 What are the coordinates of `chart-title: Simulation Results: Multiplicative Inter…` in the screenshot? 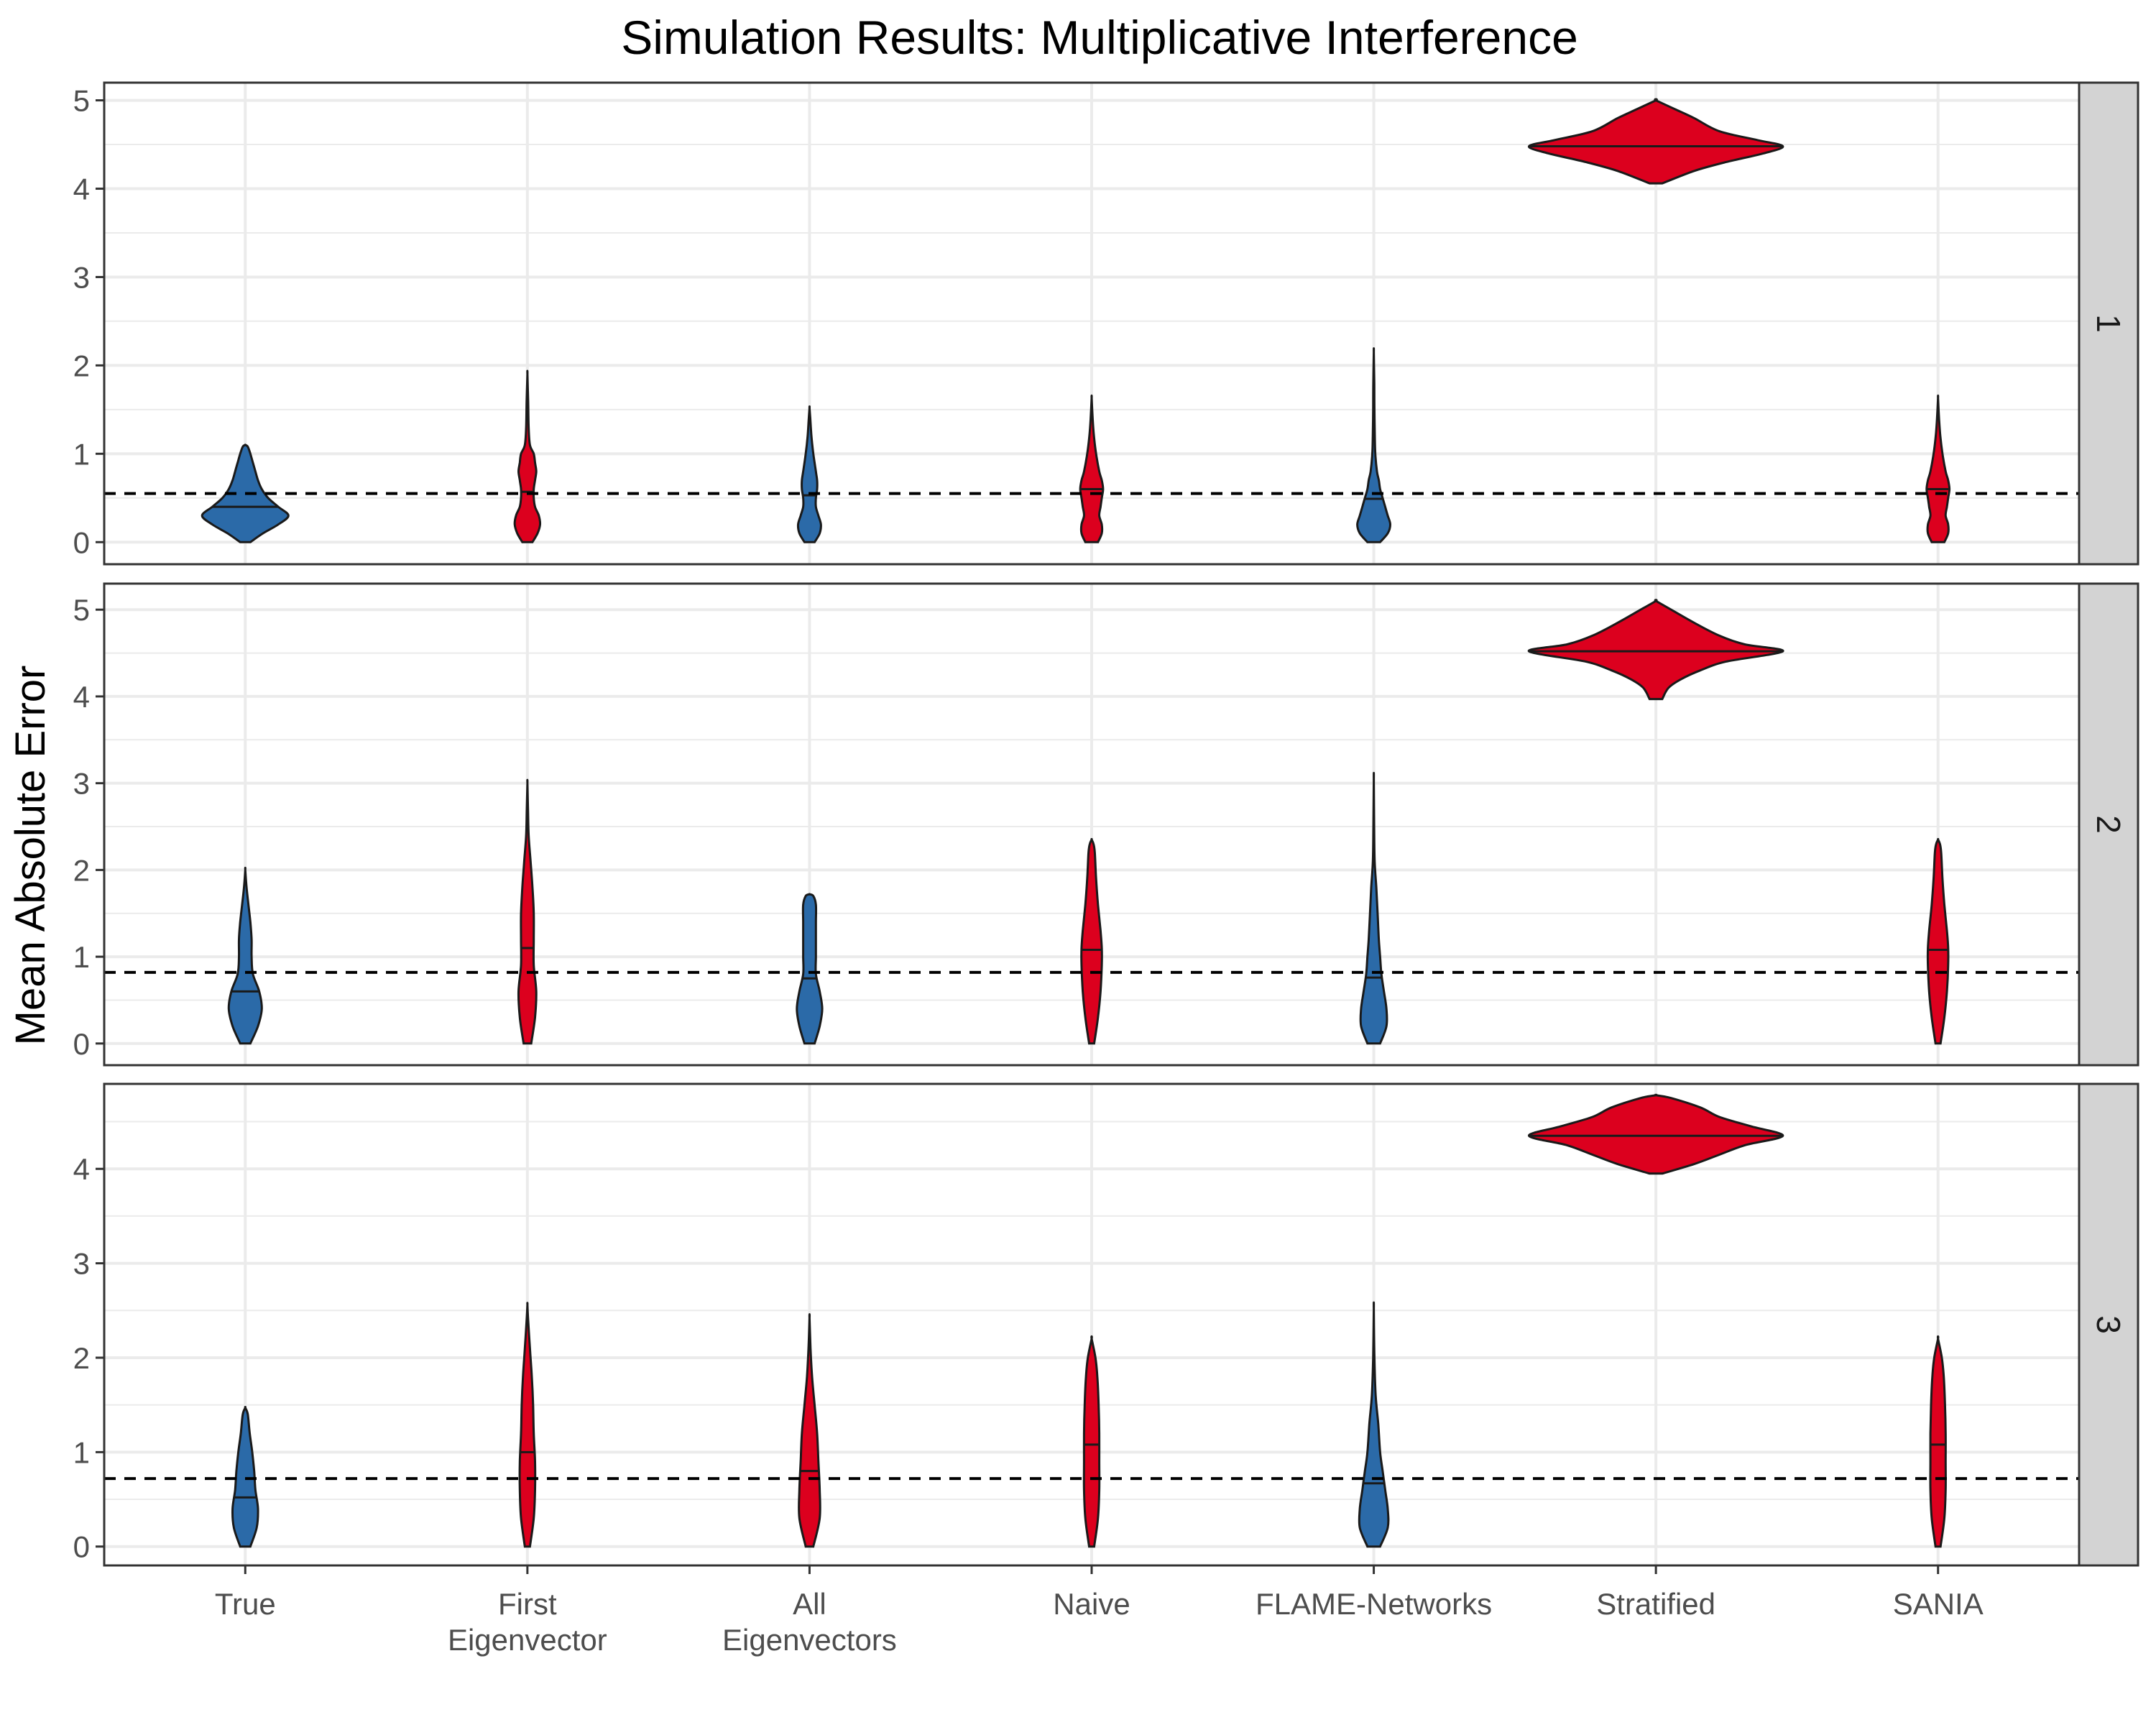 It's located at (1099, 37).